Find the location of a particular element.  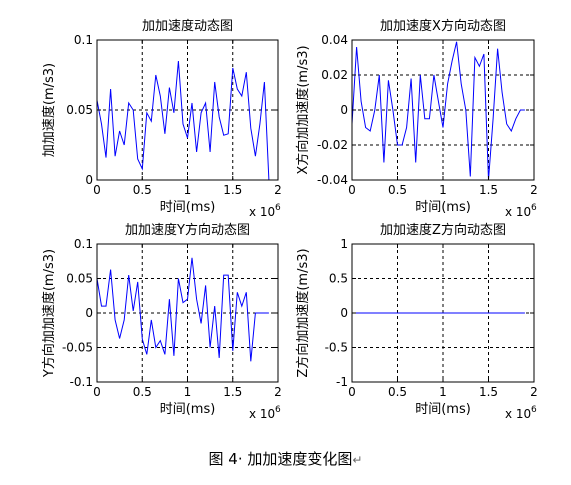

y-tick-label: -0.1 is located at coordinates (81, 382).